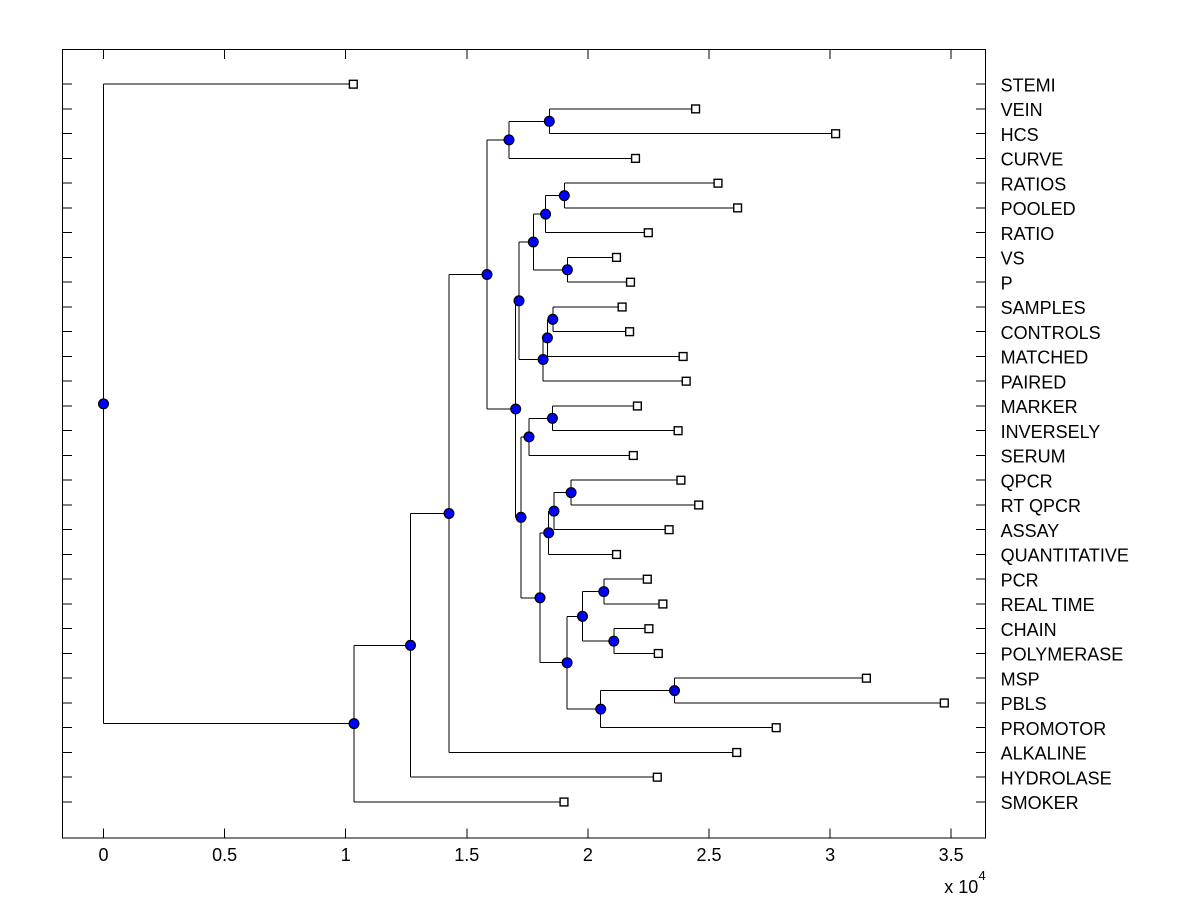 The height and width of the screenshot is (900, 1200). Describe the element at coordinates (224, 855) in the screenshot. I see `svg-text: 0.5` at that location.